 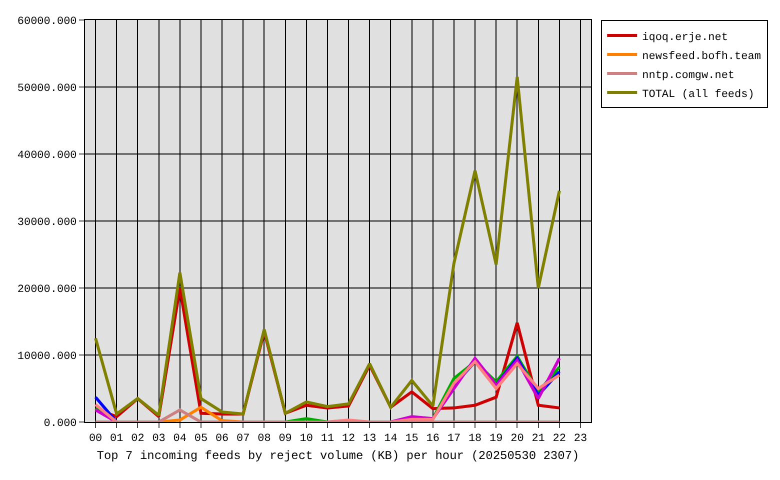 I want to click on y-tick-label: 10000.000, so click(x=47, y=356).